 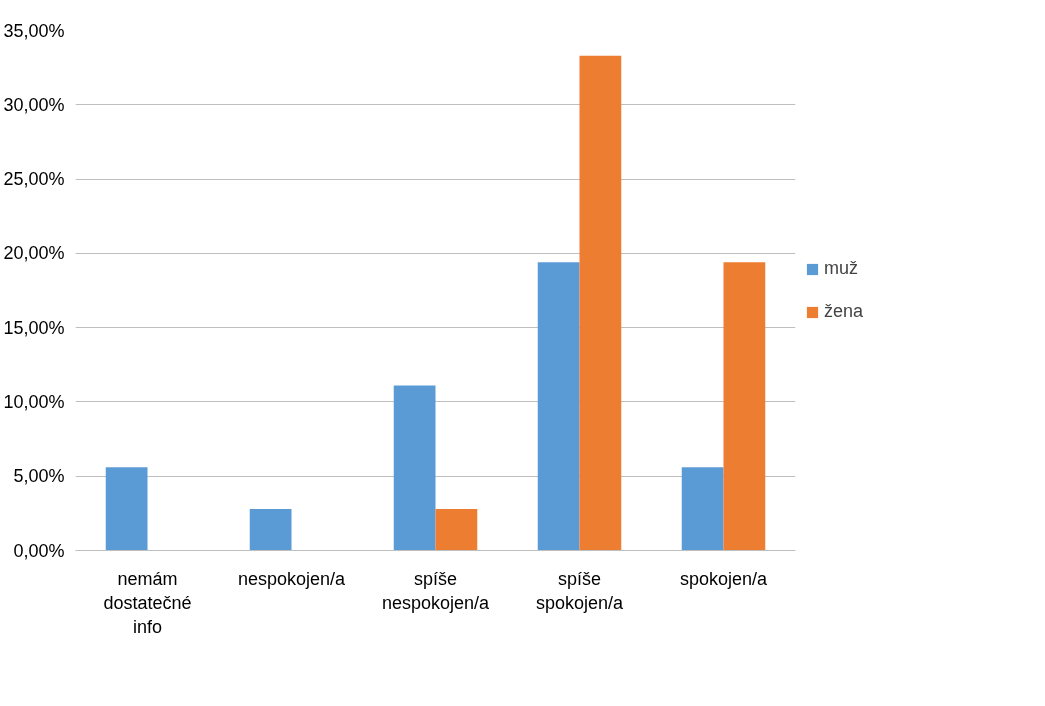 What do you see at coordinates (841, 268) in the screenshot?
I see `legend-label: muž` at bounding box center [841, 268].